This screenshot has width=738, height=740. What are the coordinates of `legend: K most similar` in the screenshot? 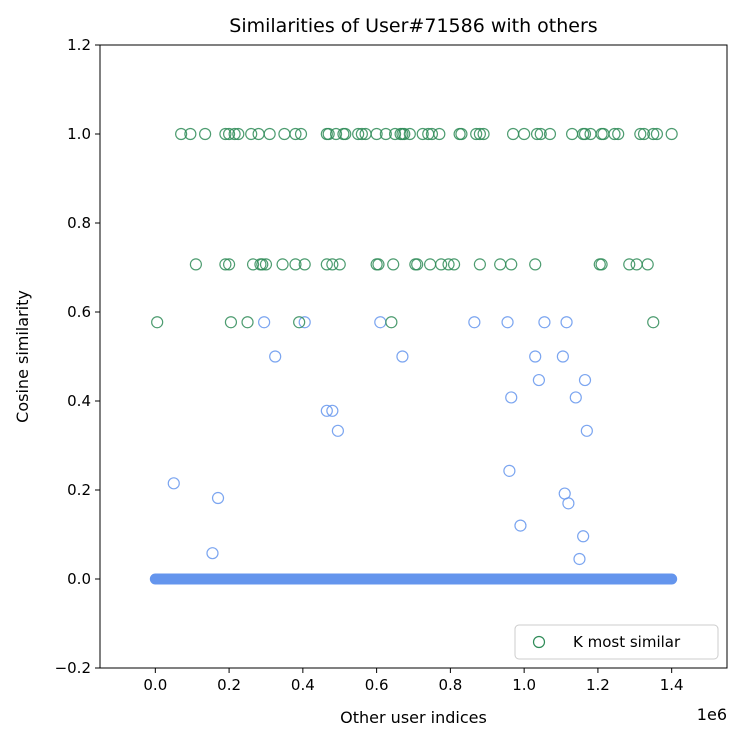 It's located at (616, 642).